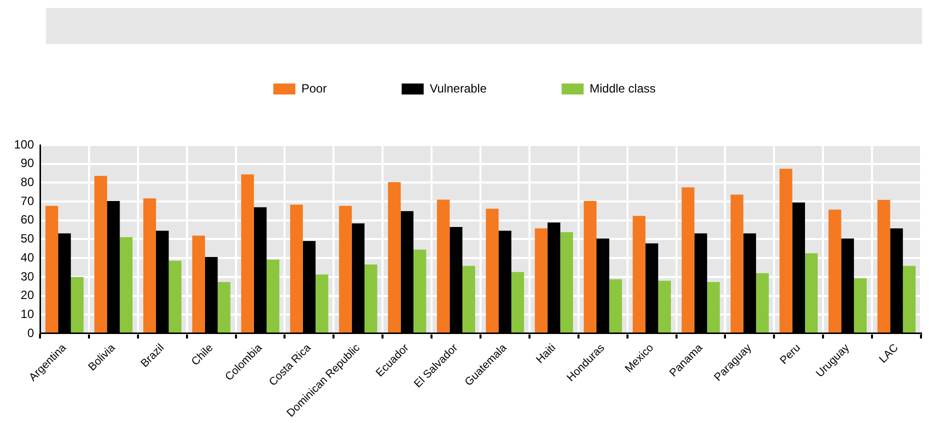  I want to click on y-tick-label: 30, so click(27, 276).